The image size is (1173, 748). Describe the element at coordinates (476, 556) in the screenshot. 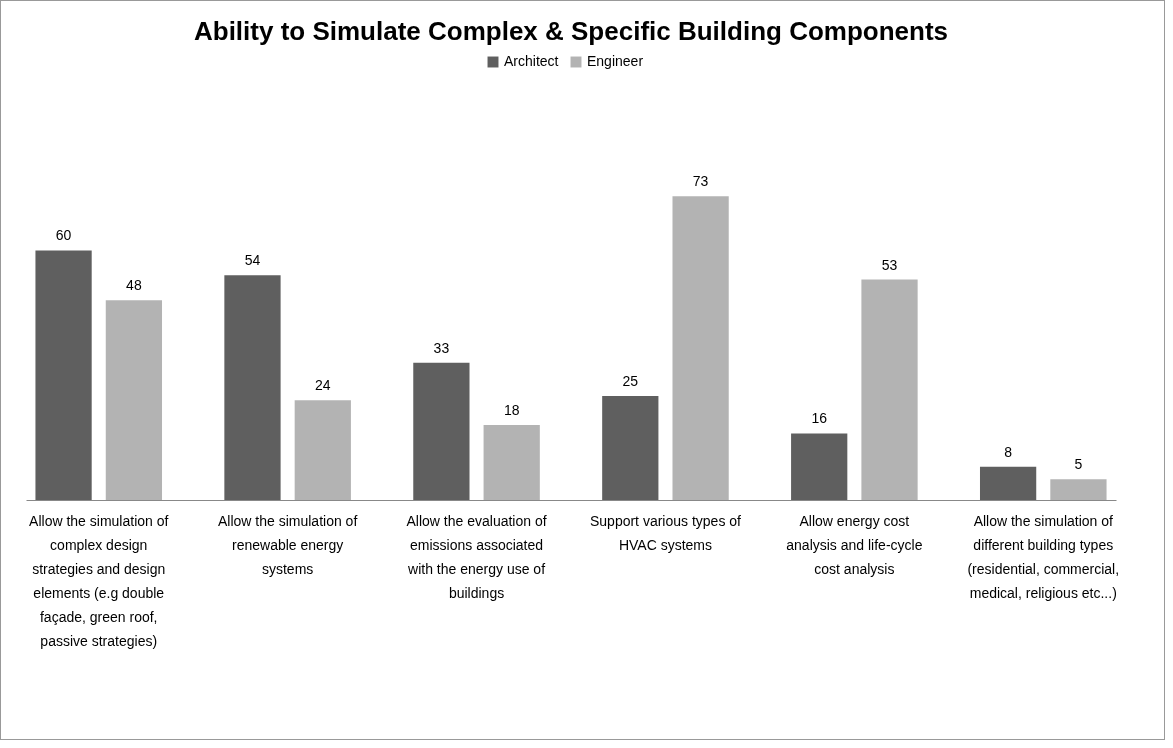

I see `x-tick-label: Allow the evaluation of emissions associated with the energy use of buildings` at that location.